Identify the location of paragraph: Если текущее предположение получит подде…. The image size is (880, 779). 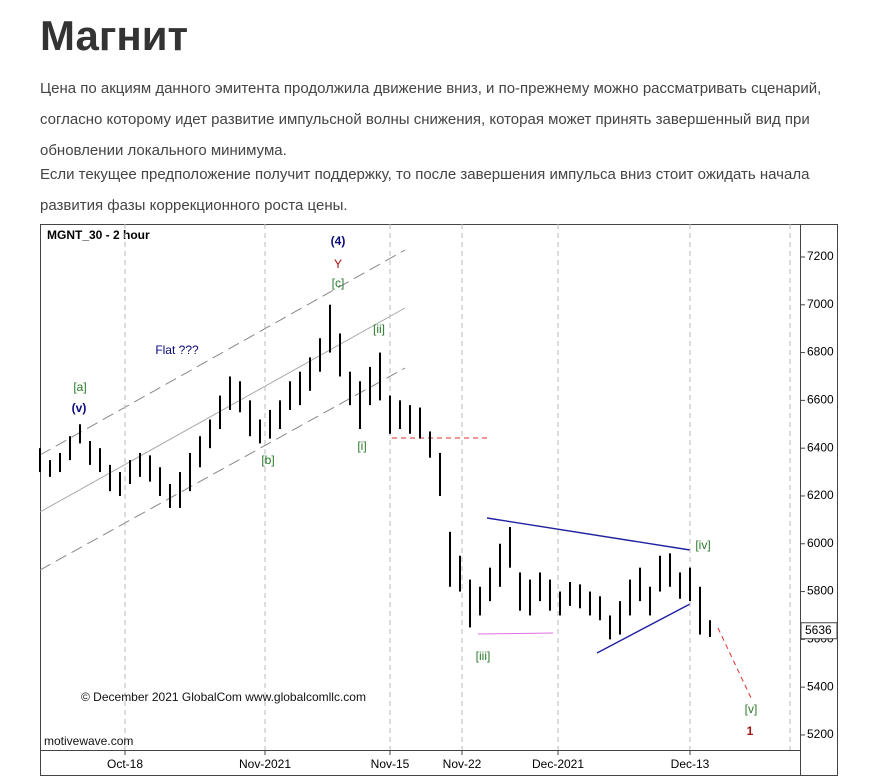
(425, 190).